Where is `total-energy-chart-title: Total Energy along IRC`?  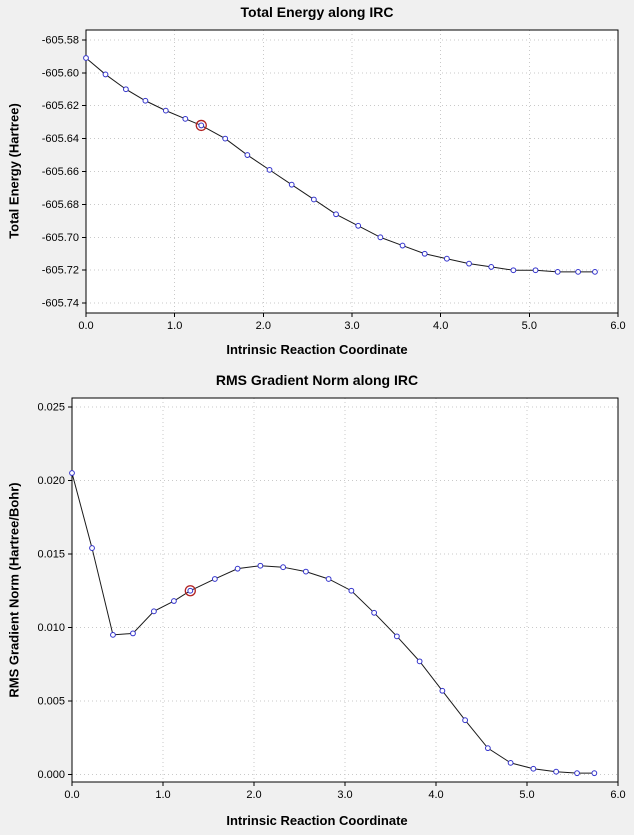
total-energy-chart-title: Total Energy along IRC is located at coordinates (317, 12).